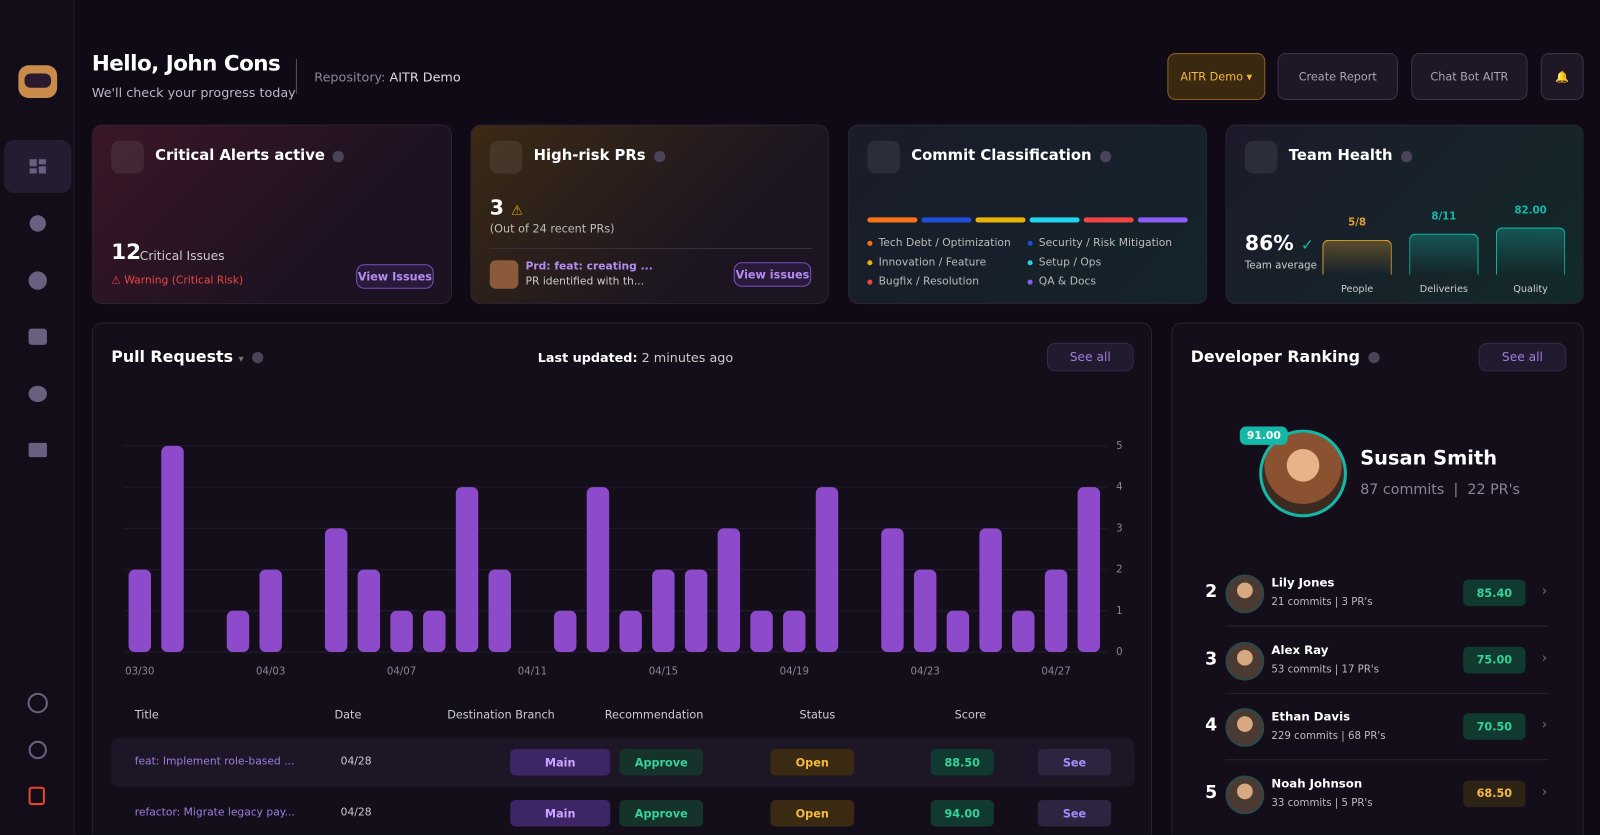  Describe the element at coordinates (1340, 156) in the screenshot. I see `card-title-text: Team Health` at that location.